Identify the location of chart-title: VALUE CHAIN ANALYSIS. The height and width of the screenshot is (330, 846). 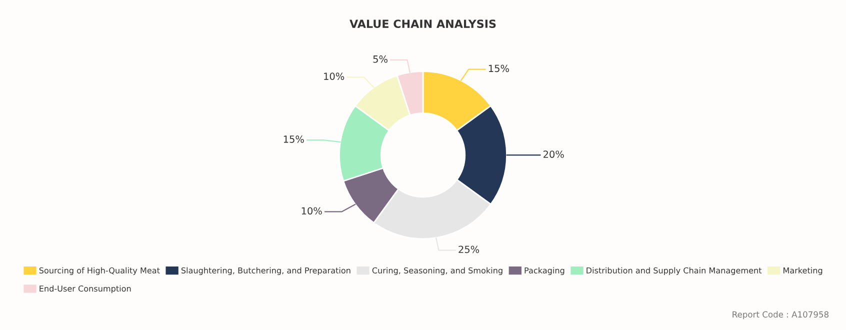
(423, 24).